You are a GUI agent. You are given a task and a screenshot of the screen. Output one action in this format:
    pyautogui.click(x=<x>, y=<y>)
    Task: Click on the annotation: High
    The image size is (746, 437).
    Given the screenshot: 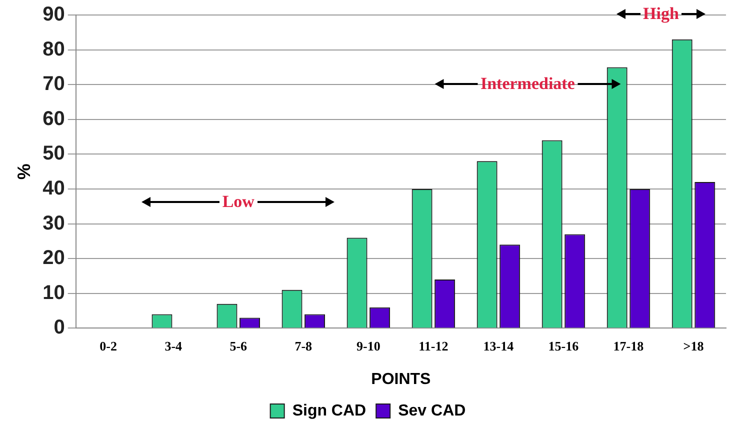 What is the action you would take?
    pyautogui.click(x=661, y=14)
    